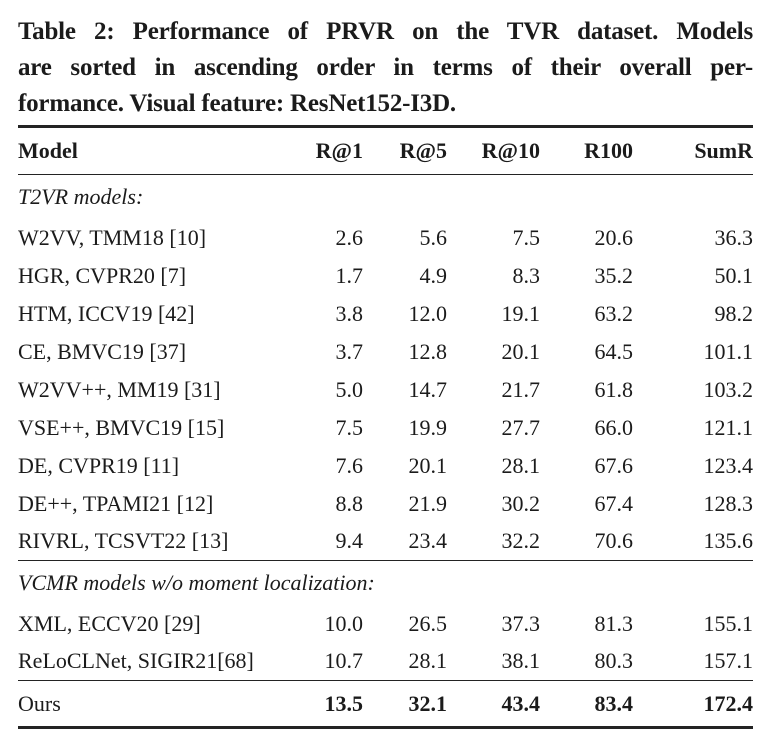 This screenshot has width=771, height=740. I want to click on value-cell: 103.2, so click(728, 389).